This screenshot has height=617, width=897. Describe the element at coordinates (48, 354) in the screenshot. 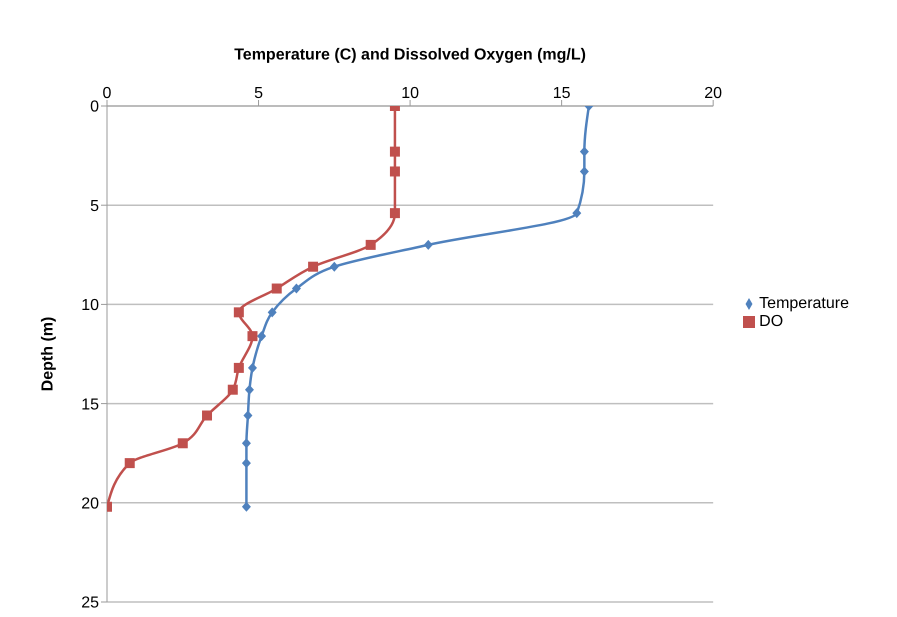

I see `y-axis-title: Depth (m)` at that location.